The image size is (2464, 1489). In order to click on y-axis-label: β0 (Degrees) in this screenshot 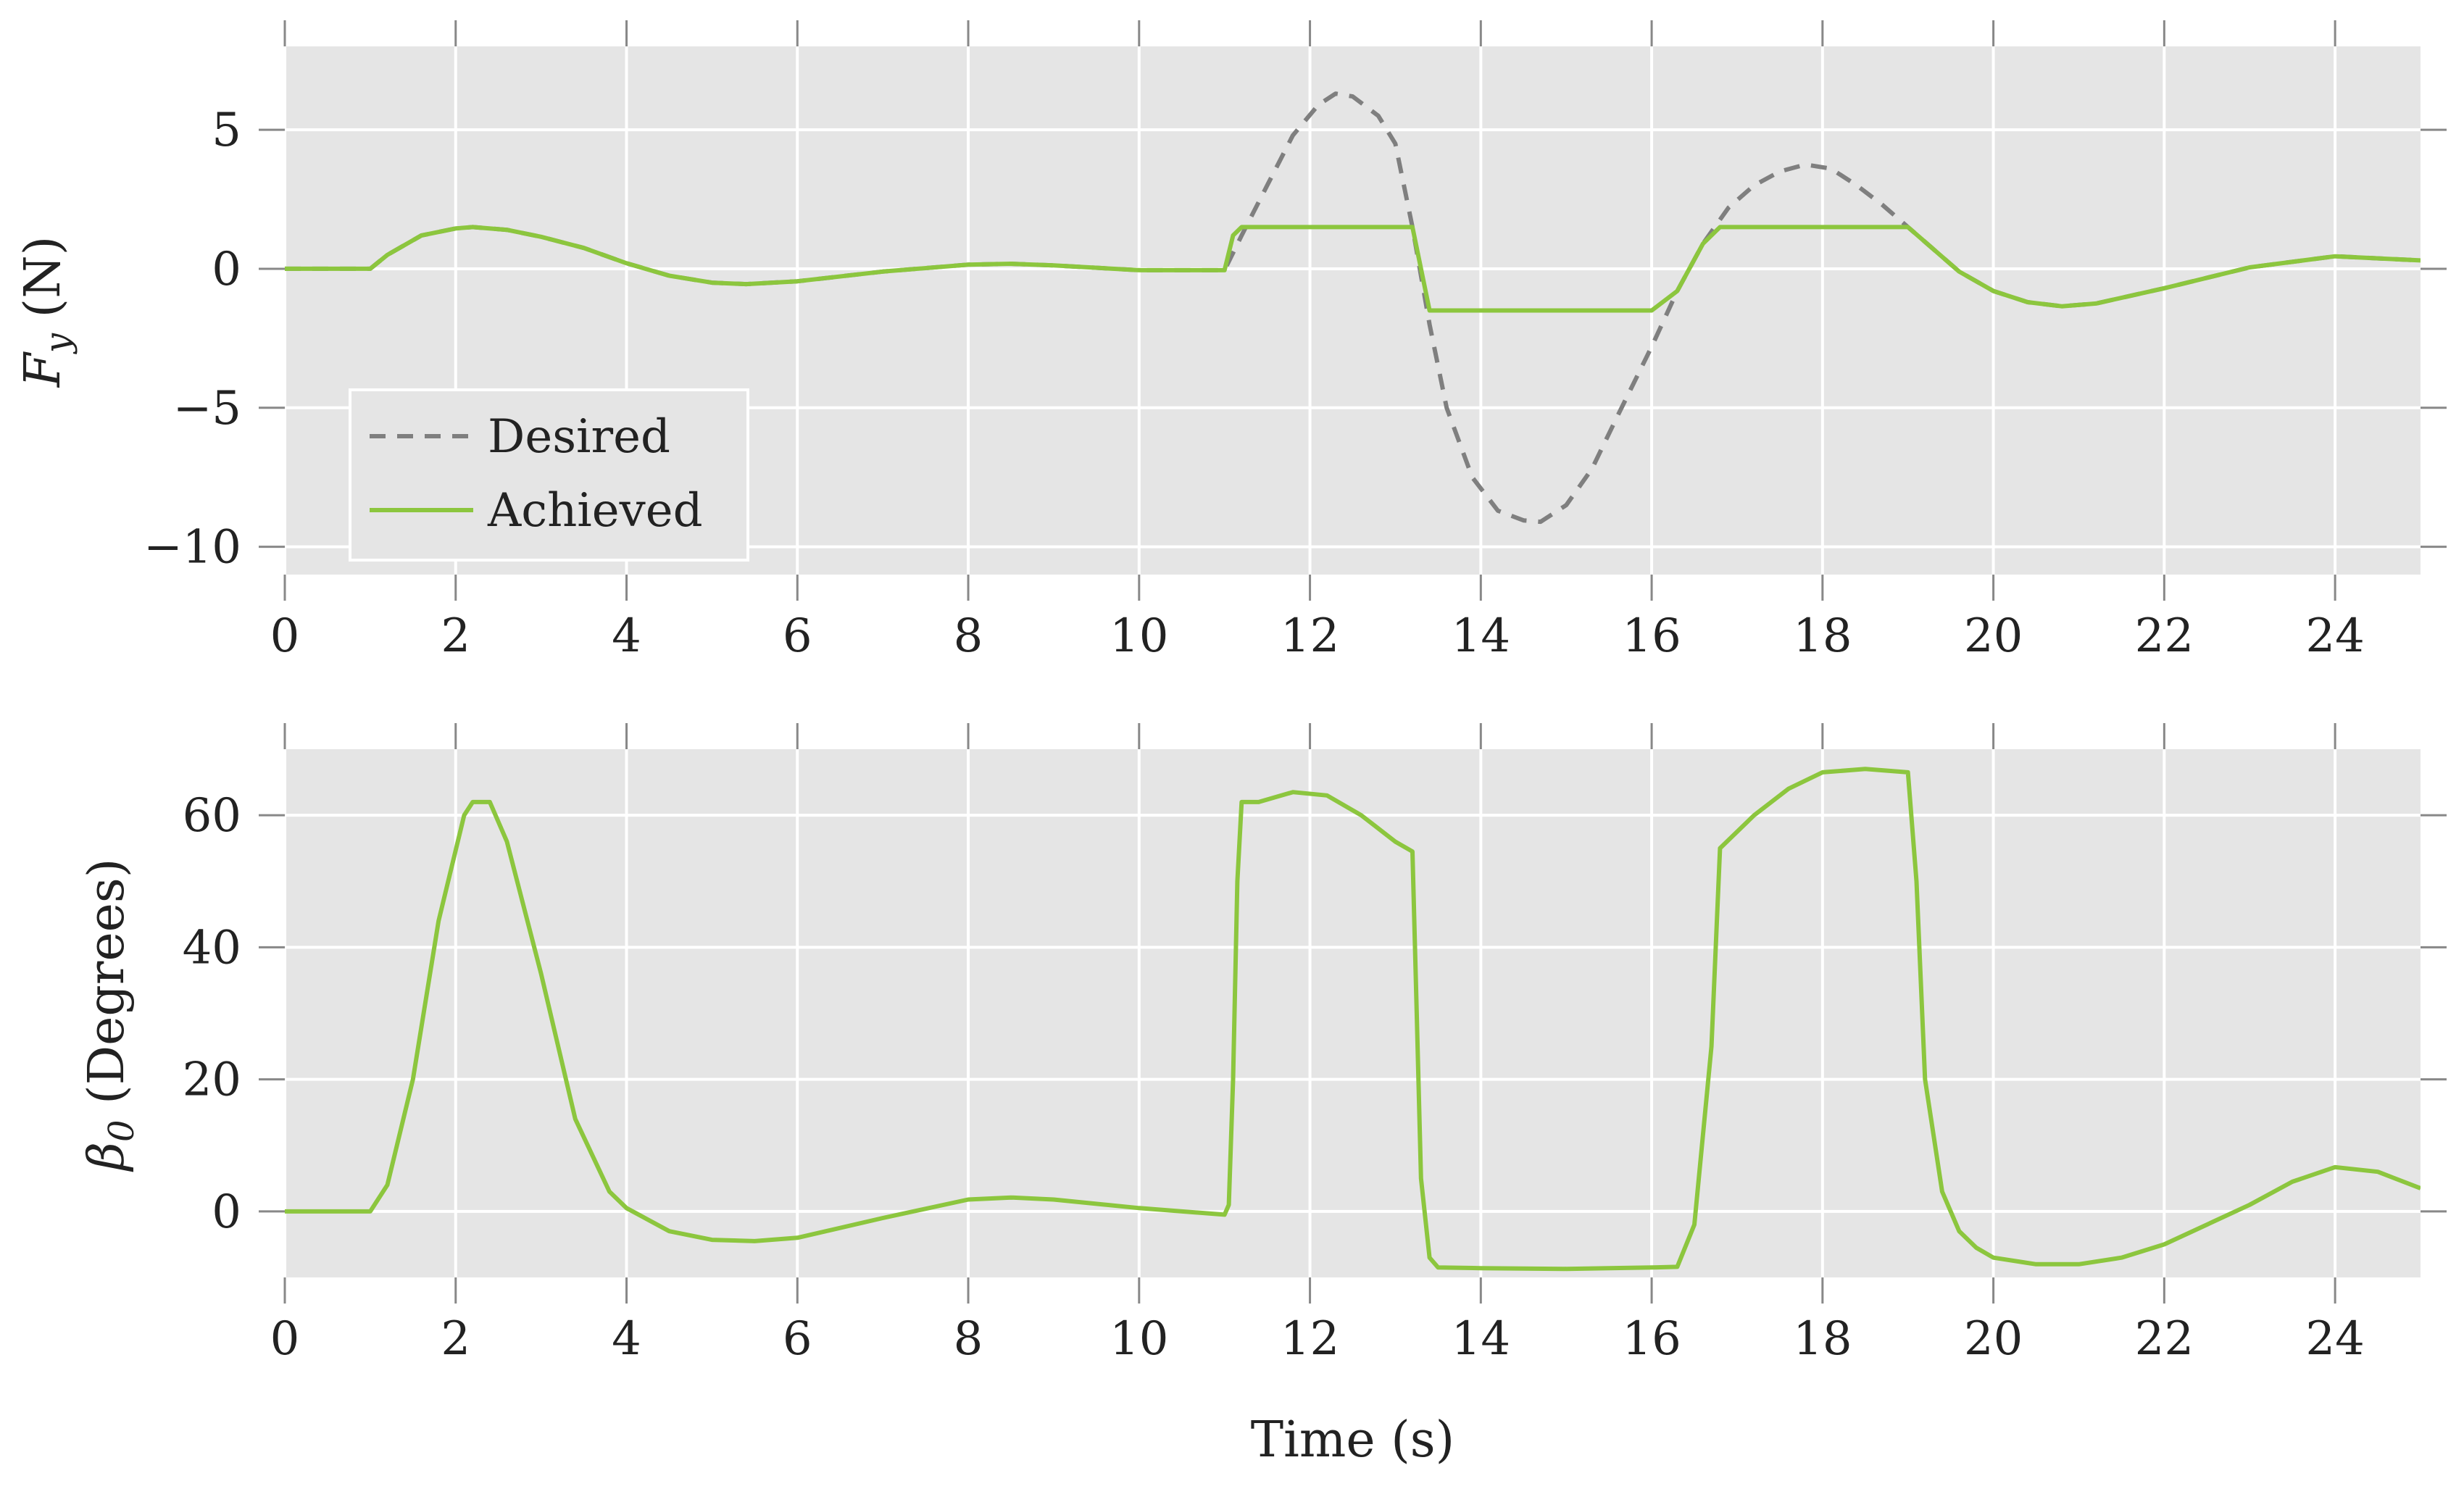, I will do `click(110, 1016)`.